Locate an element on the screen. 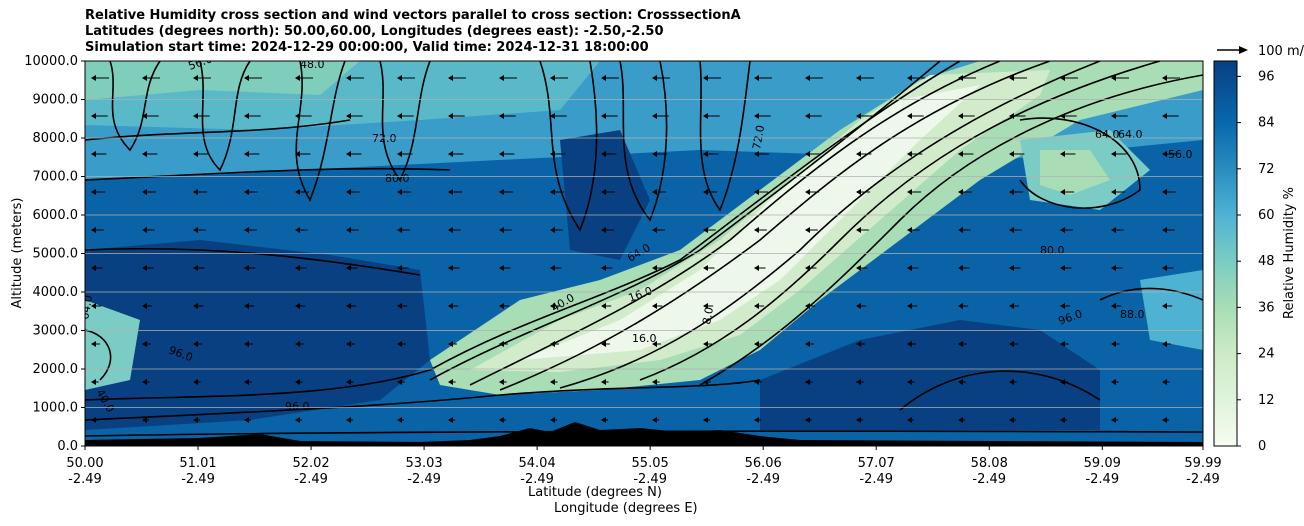  x-tick-label-lat: 58.08 is located at coordinates (989, 463).